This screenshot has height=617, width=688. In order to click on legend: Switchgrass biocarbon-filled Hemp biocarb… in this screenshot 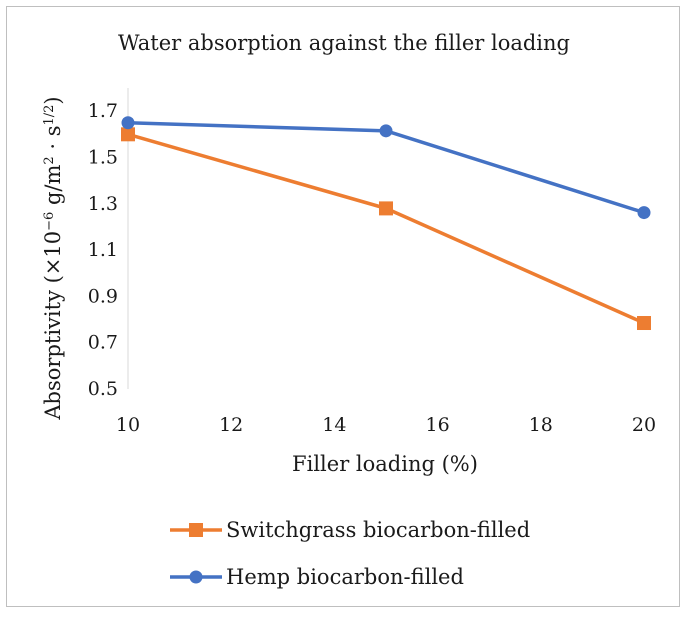, I will do `click(350, 553)`.